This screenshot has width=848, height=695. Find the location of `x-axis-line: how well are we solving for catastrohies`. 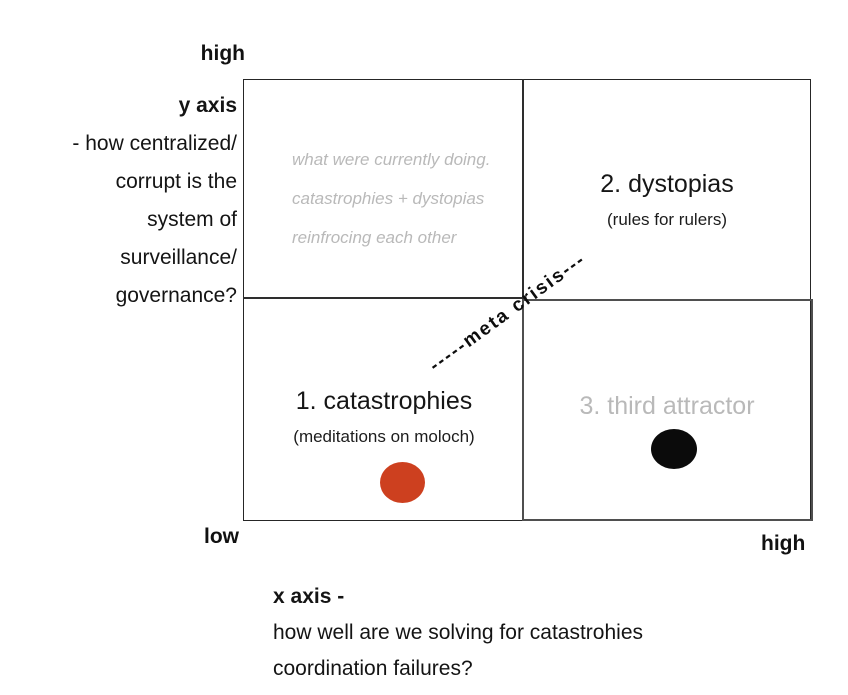

x-axis-line: how well are we solving for catastrohies is located at coordinates (458, 632).